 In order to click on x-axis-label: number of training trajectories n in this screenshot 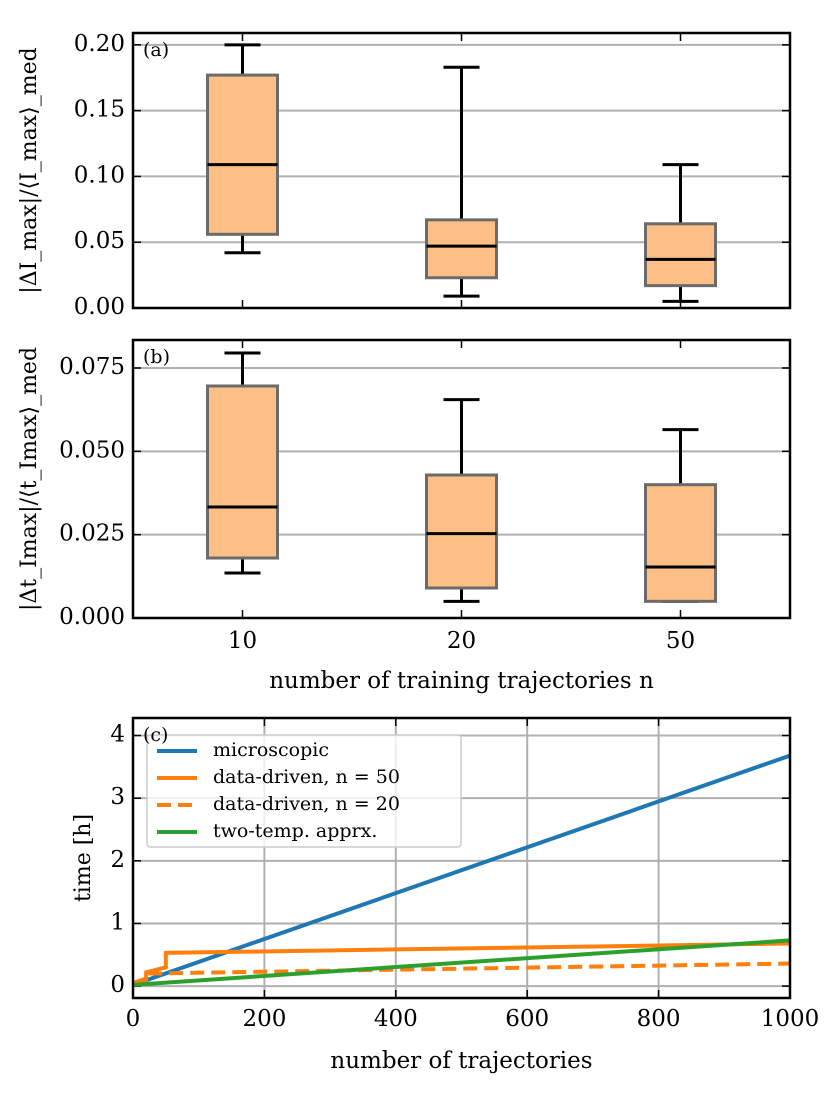, I will do `click(461, 681)`.